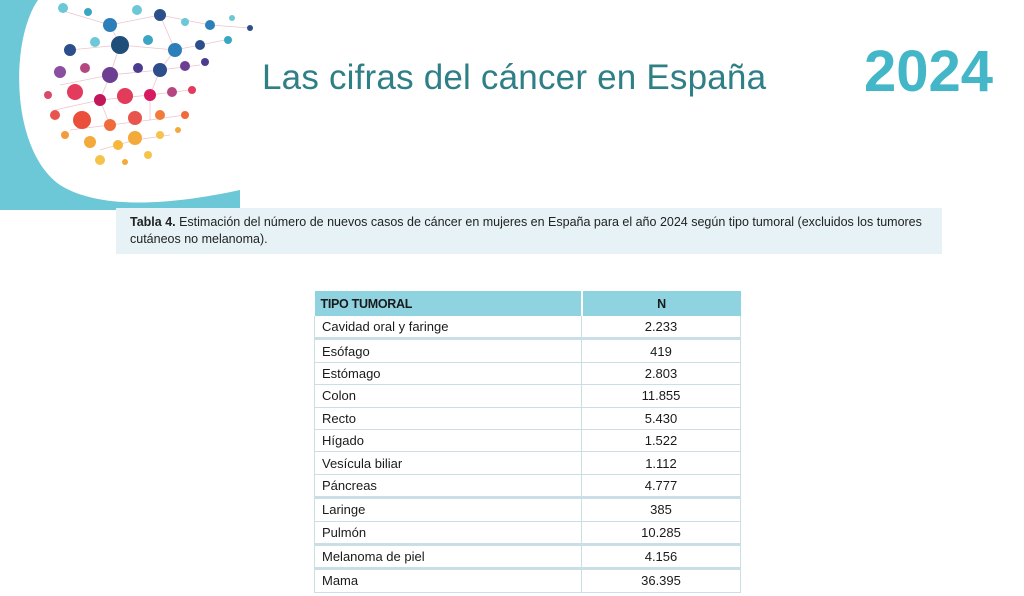 The width and height of the screenshot is (1024, 596). Describe the element at coordinates (448, 374) in the screenshot. I see `cell-tipo: Estómago` at that location.